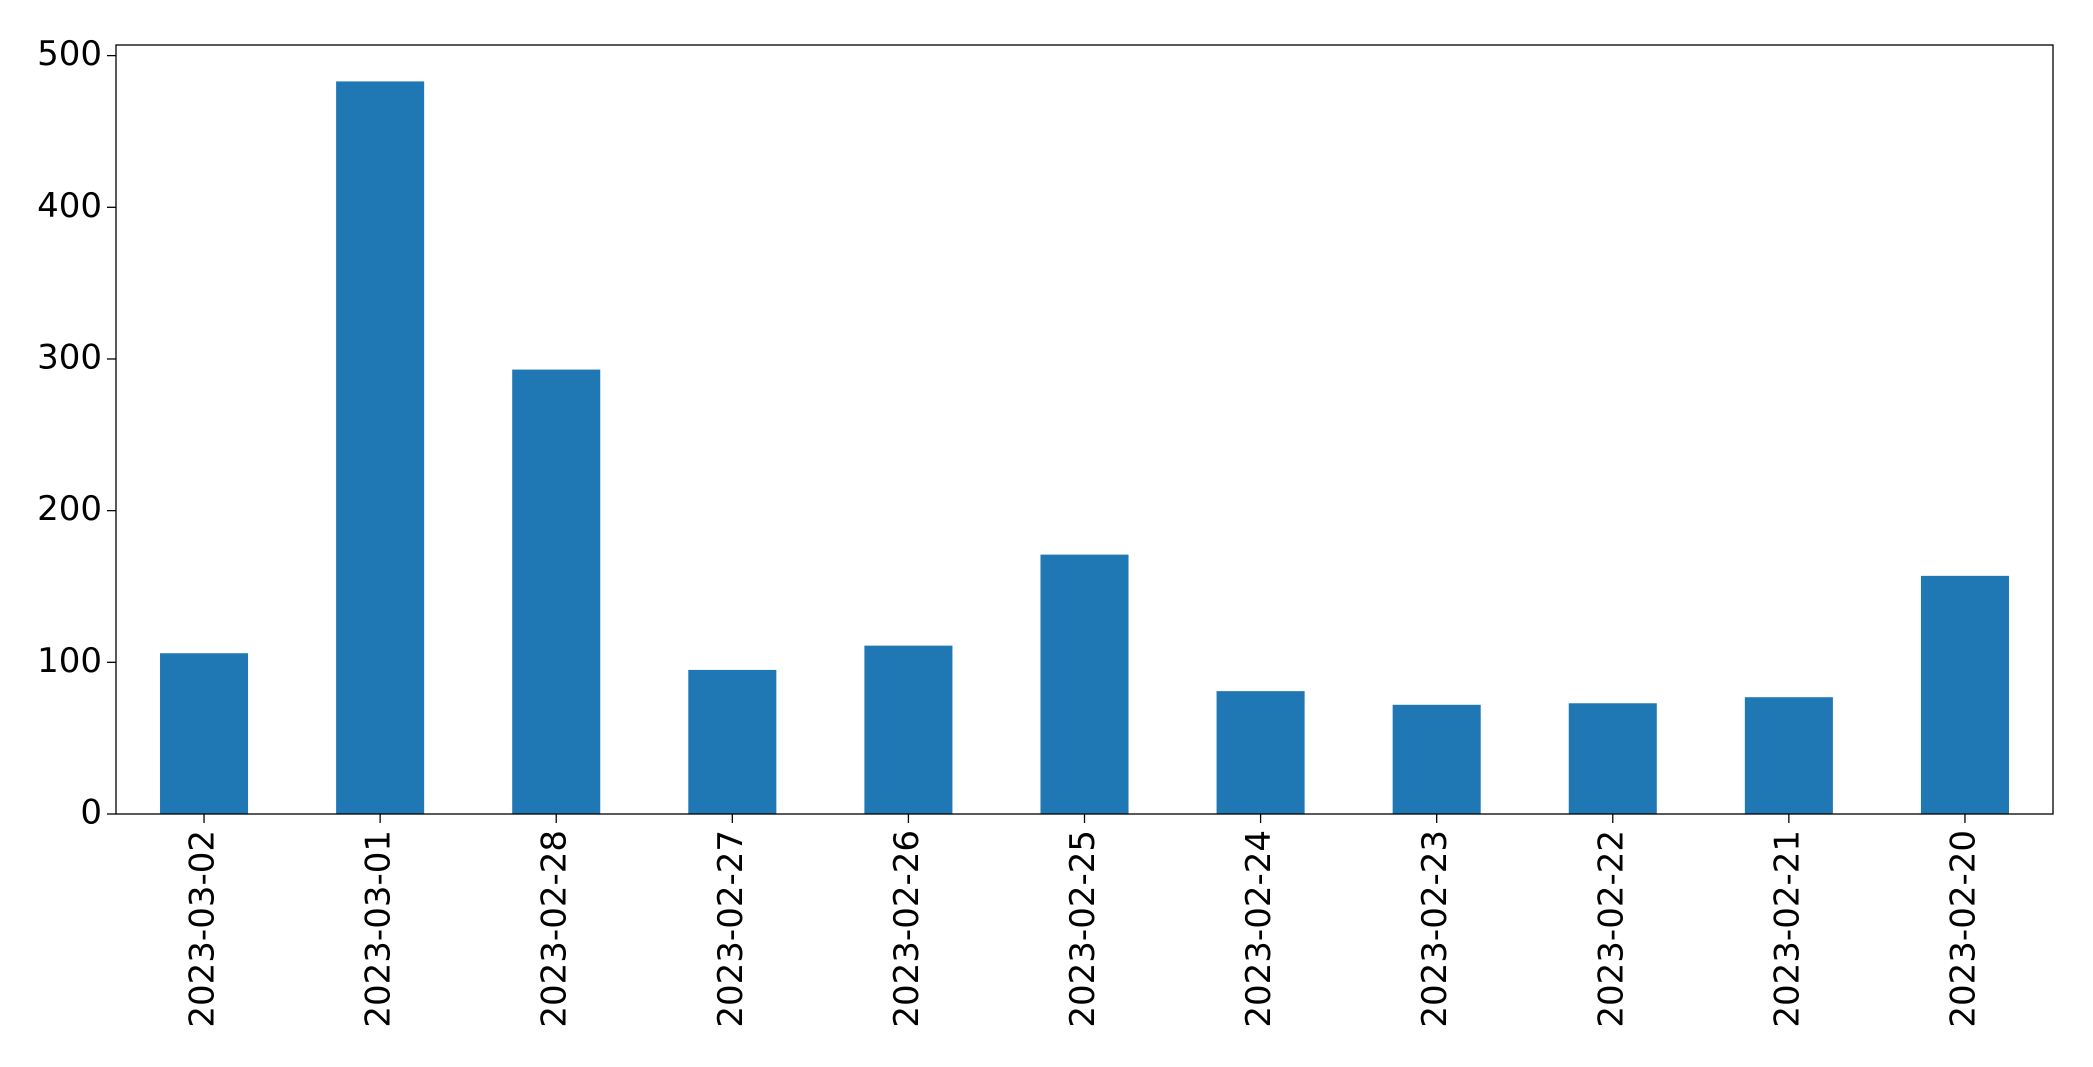 Image resolution: width=2093 pixels, height=1067 pixels. Describe the element at coordinates (1435, 929) in the screenshot. I see `x-tick-label: 2023-02-23` at that location.